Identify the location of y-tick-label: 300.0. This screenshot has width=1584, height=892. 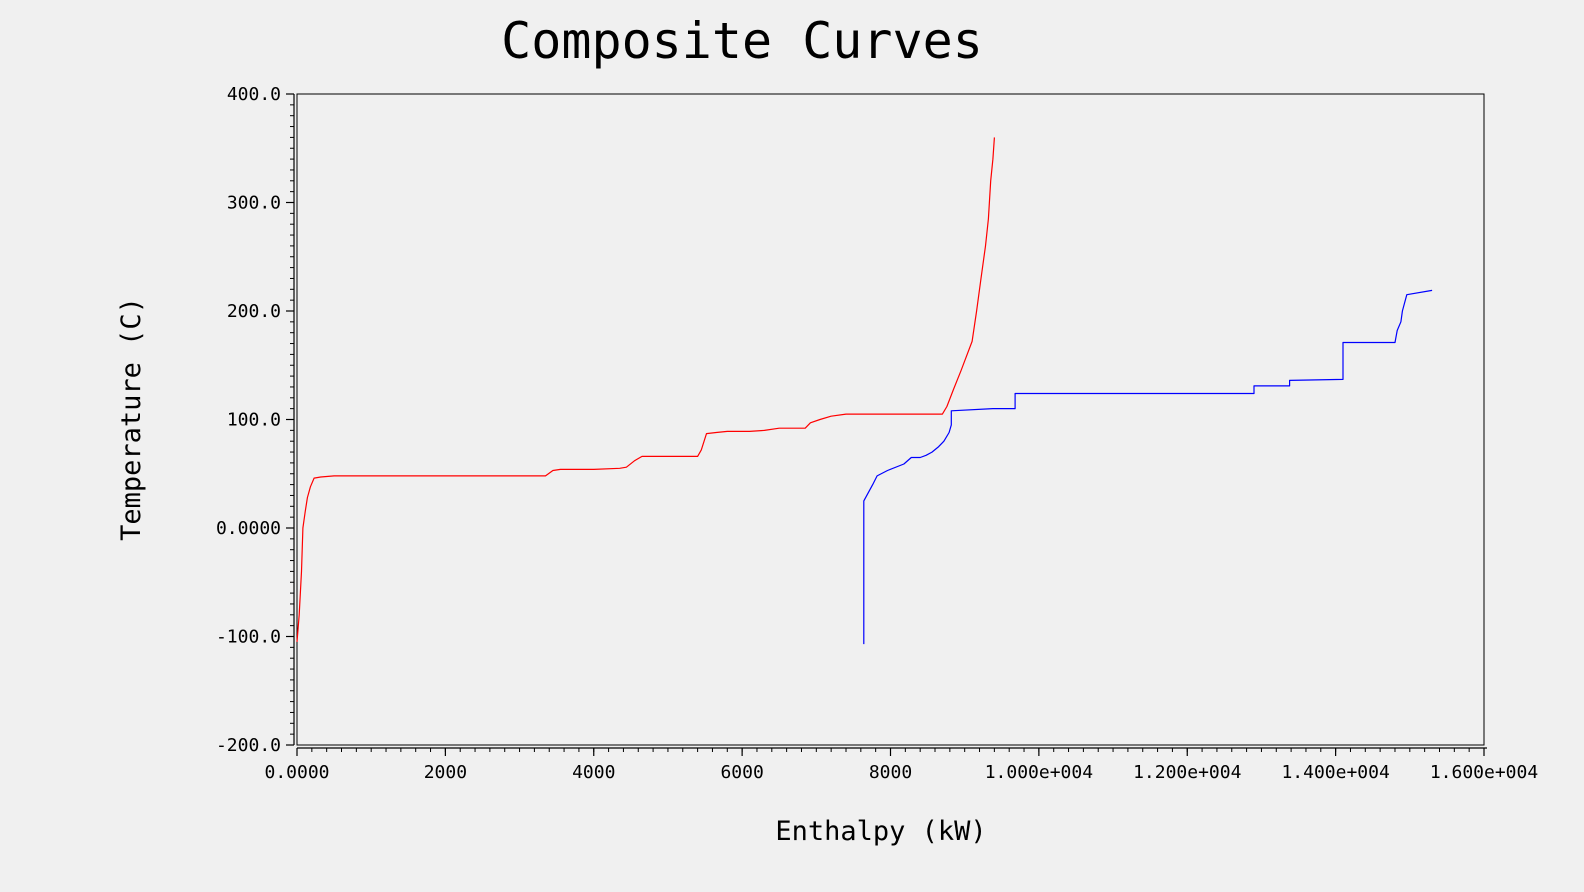
(254, 203).